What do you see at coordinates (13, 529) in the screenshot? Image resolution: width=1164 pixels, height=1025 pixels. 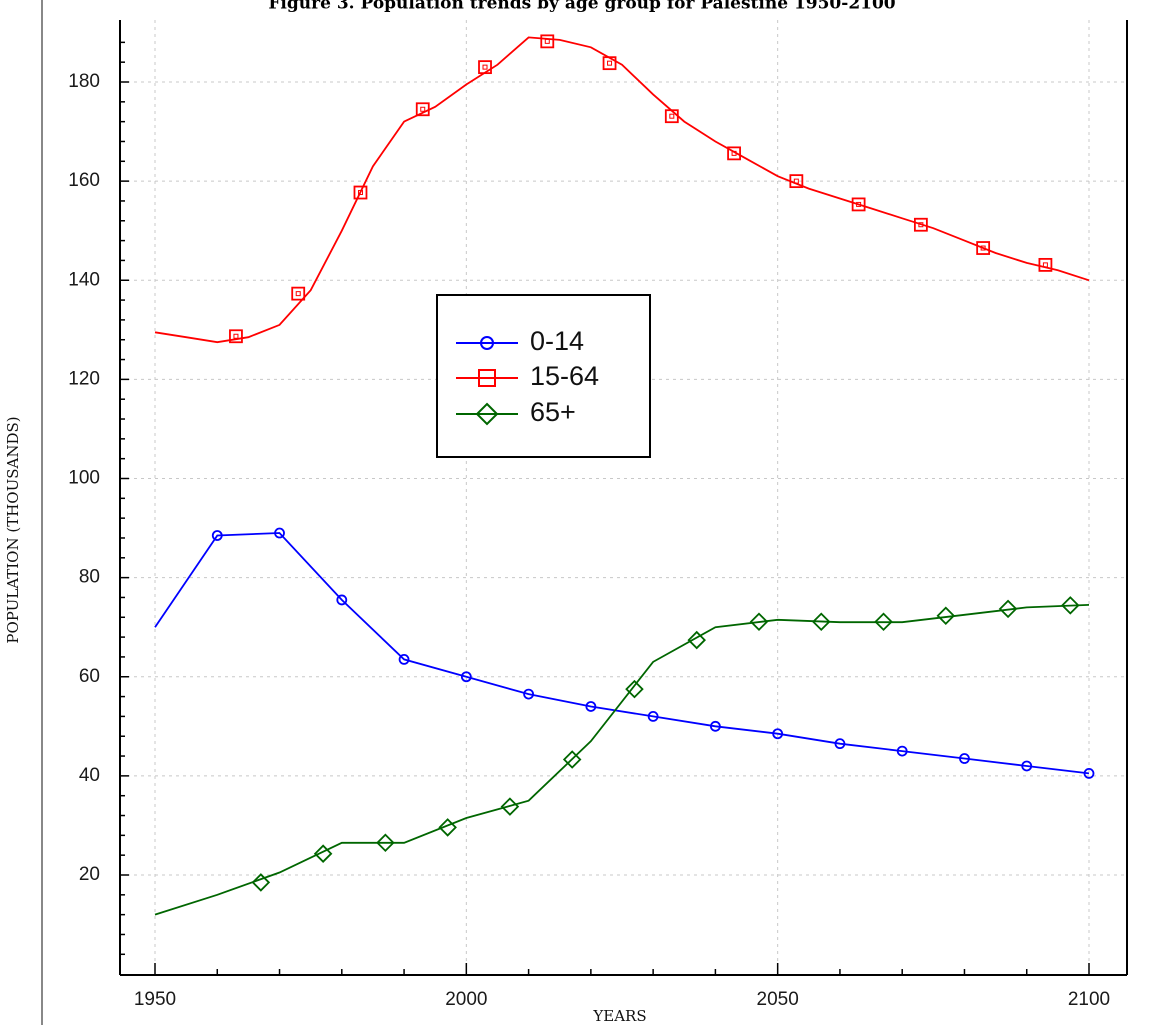 I see `y-axis-title: POPULATION (THOUSANDS)` at bounding box center [13, 529].